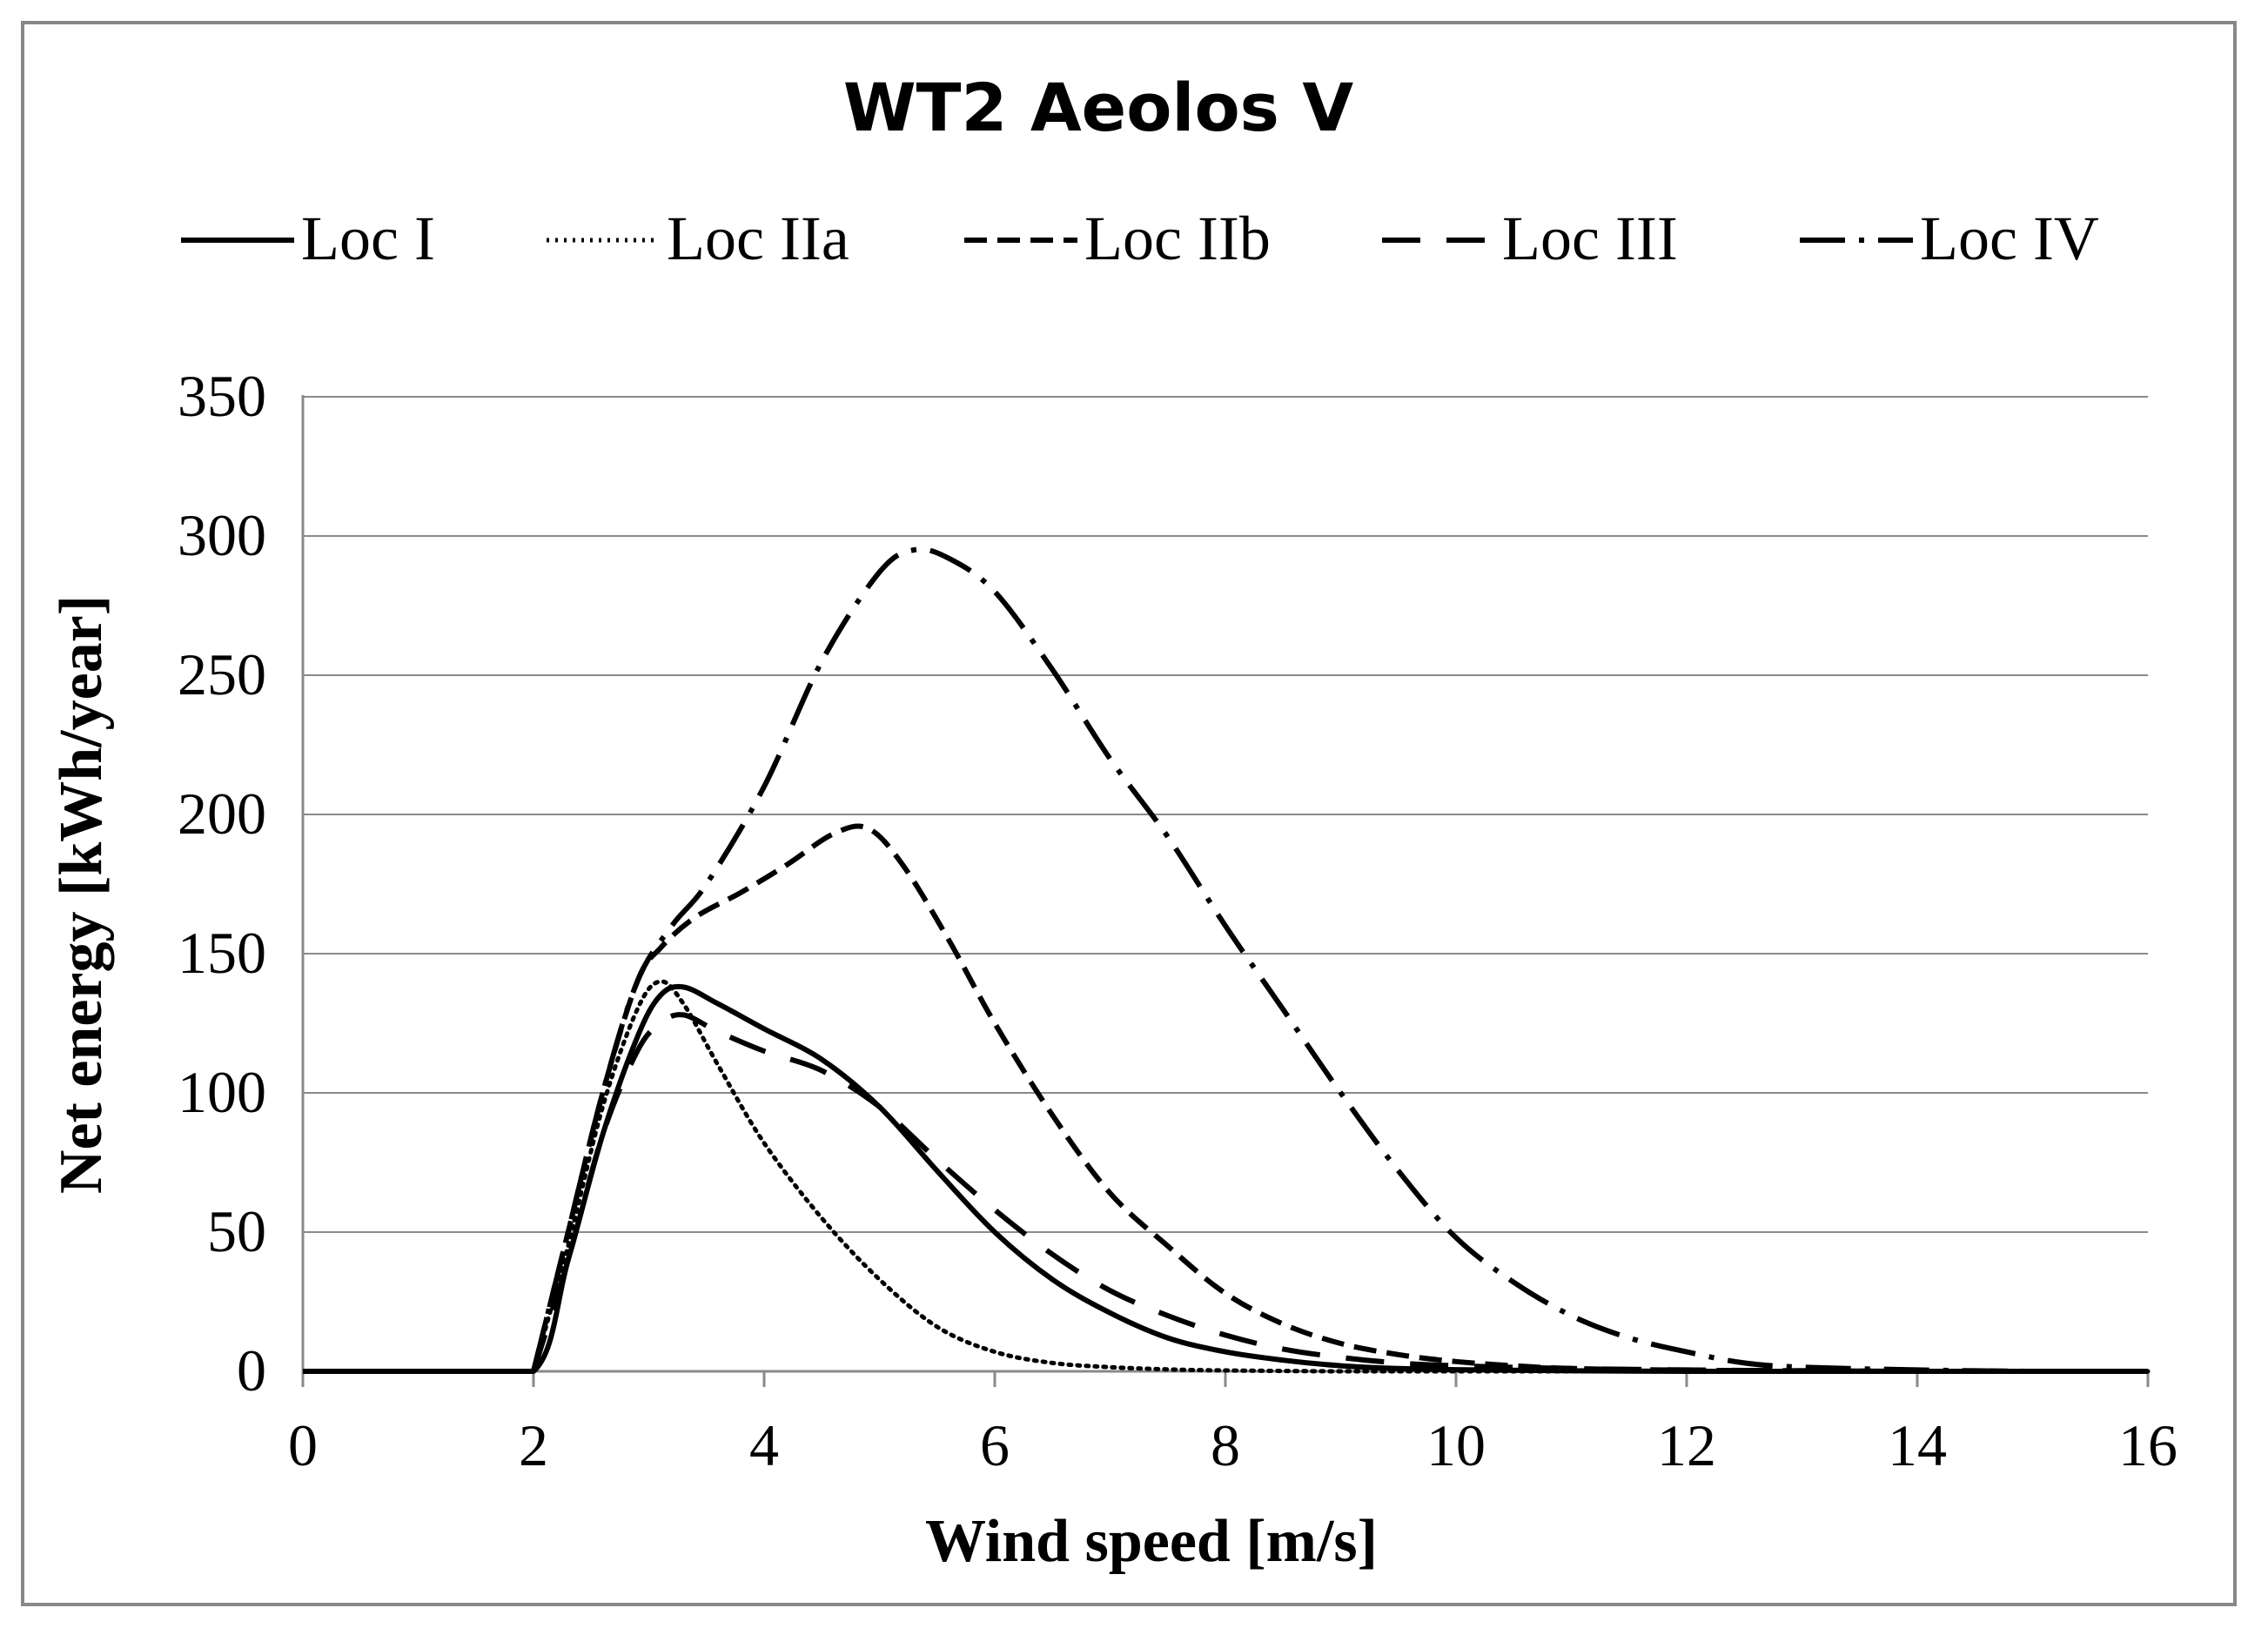 This screenshot has width=2268, height=1628. What do you see at coordinates (1590, 239) in the screenshot?
I see `legend-label: Loc III` at bounding box center [1590, 239].